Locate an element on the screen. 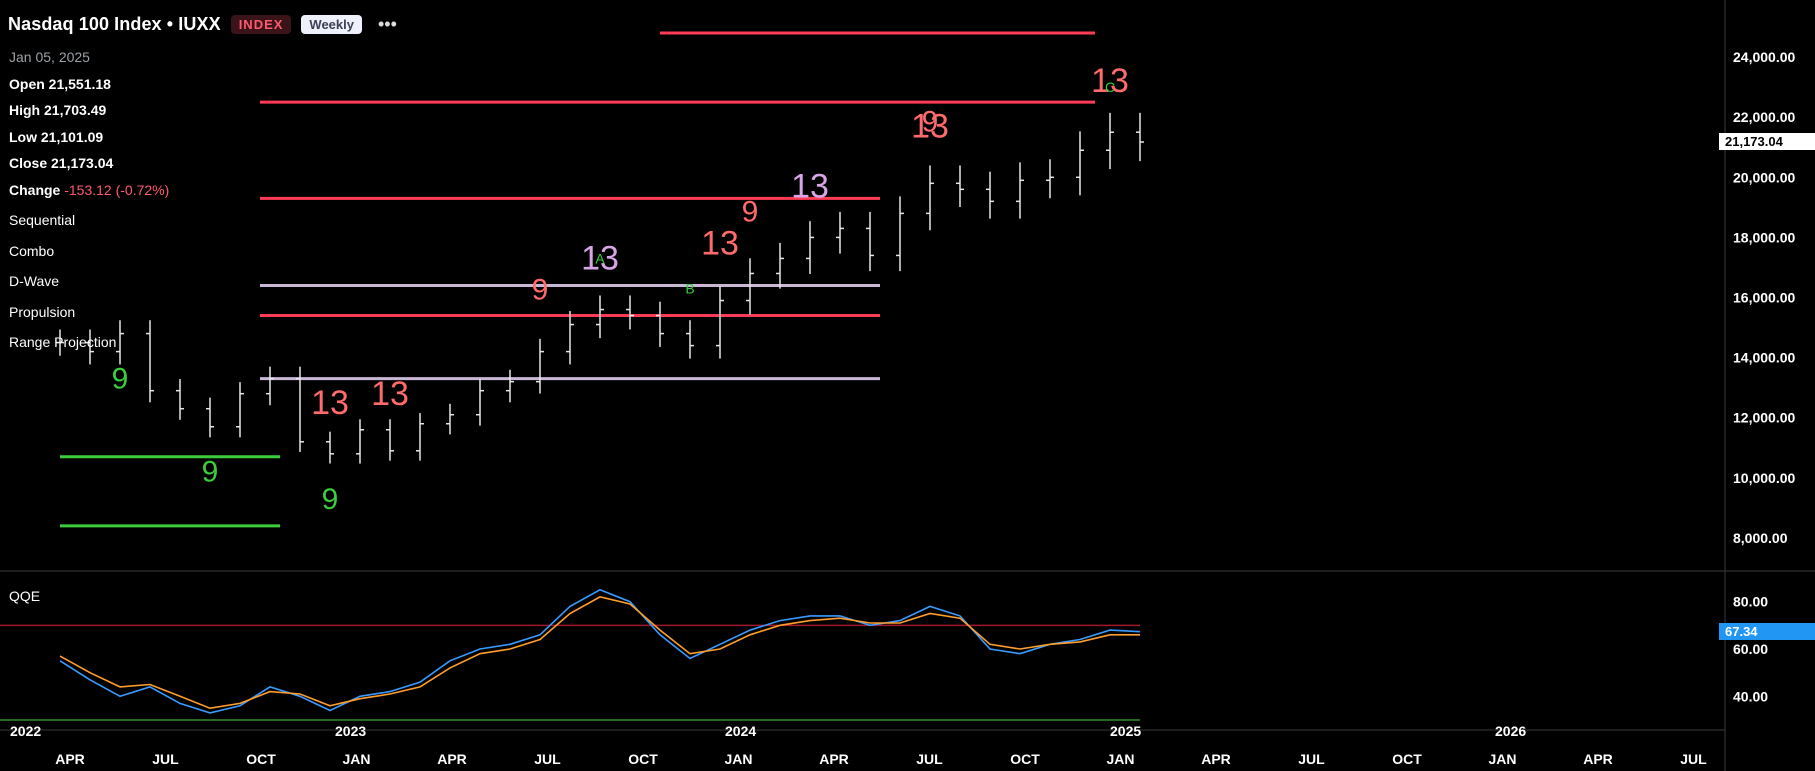  qqe-title: QQE is located at coordinates (25, 596).